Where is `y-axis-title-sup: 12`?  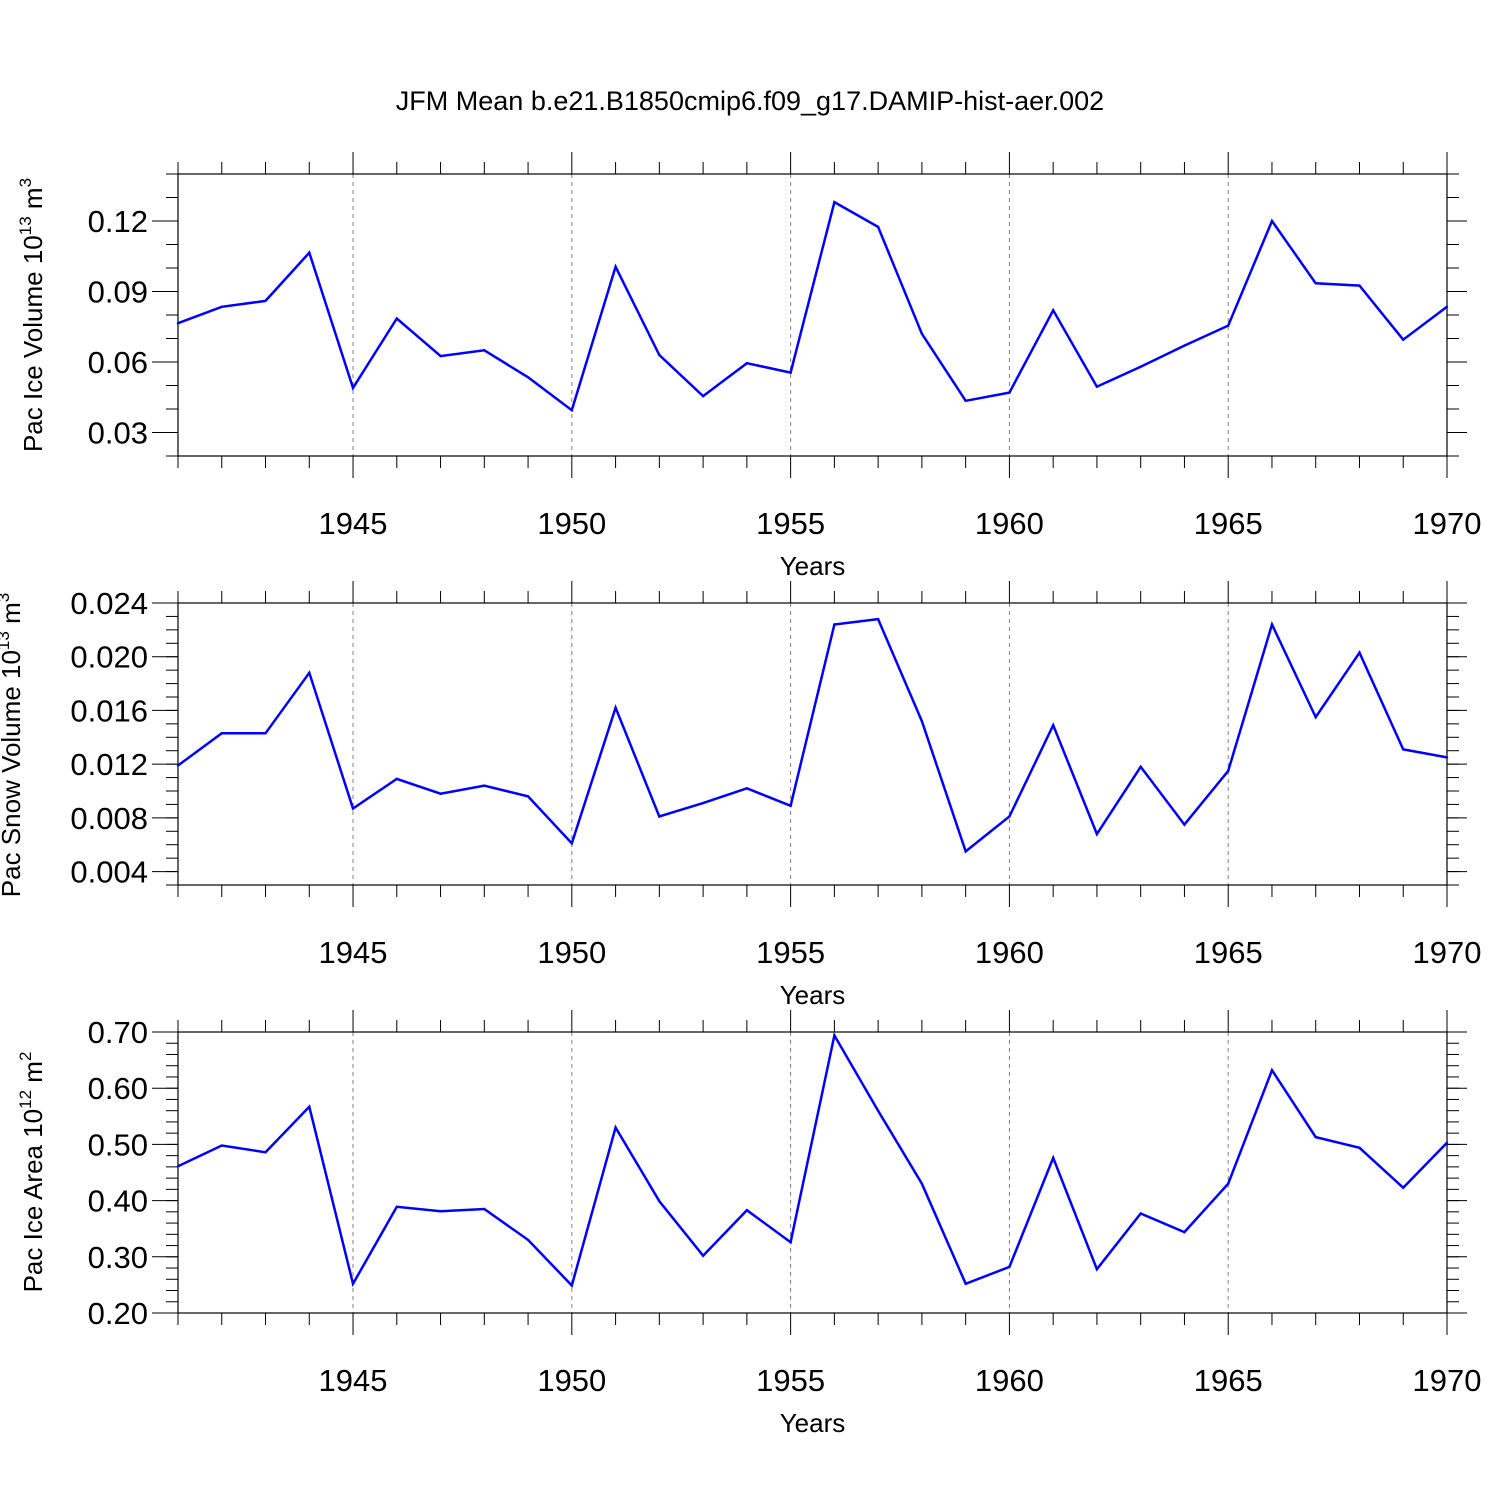 y-axis-title-sup: 12 is located at coordinates (25, 1099).